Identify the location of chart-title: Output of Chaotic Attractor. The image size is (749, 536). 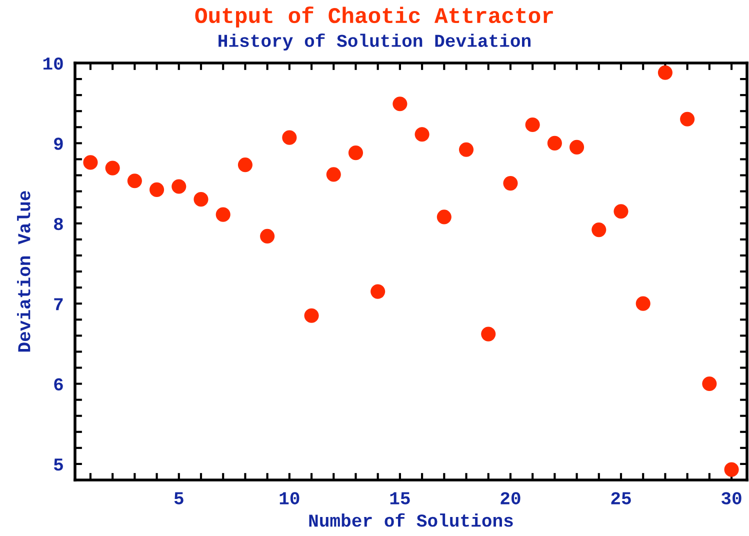
(374, 17).